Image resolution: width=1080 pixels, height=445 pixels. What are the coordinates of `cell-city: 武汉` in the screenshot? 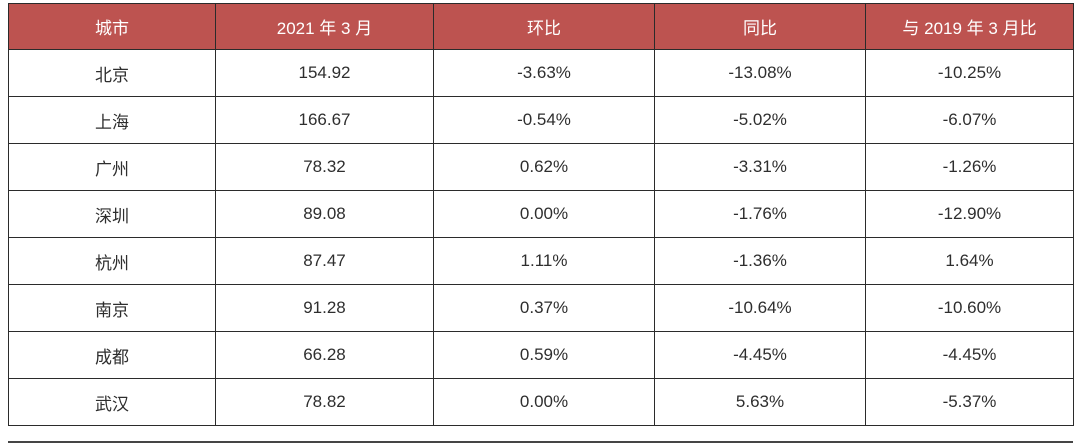 It's located at (112, 402).